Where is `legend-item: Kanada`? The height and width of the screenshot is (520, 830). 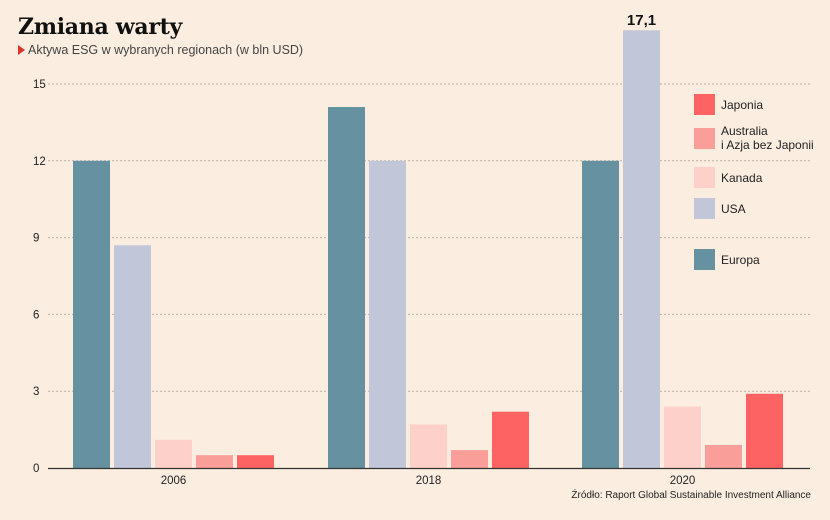 legend-item: Kanada is located at coordinates (728, 177).